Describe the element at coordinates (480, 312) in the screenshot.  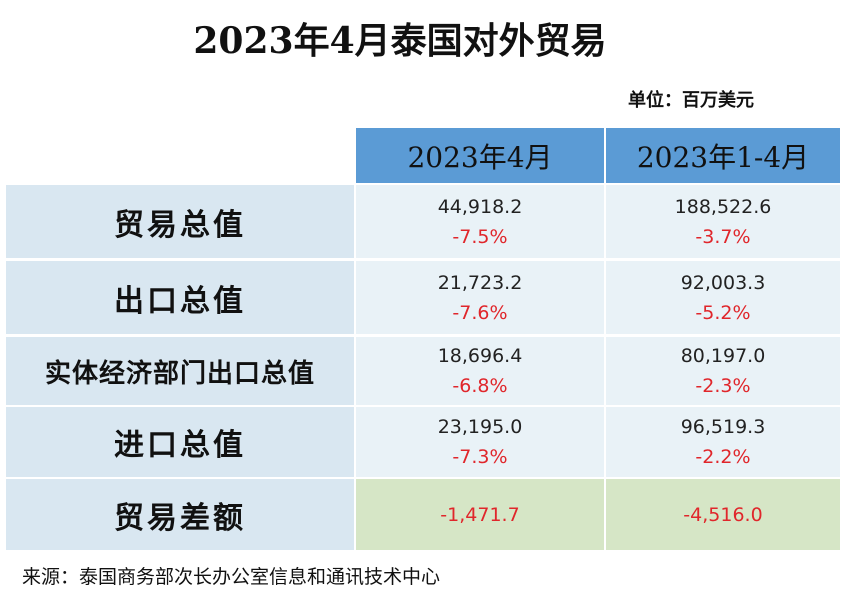
I see `change: -7.6%` at that location.